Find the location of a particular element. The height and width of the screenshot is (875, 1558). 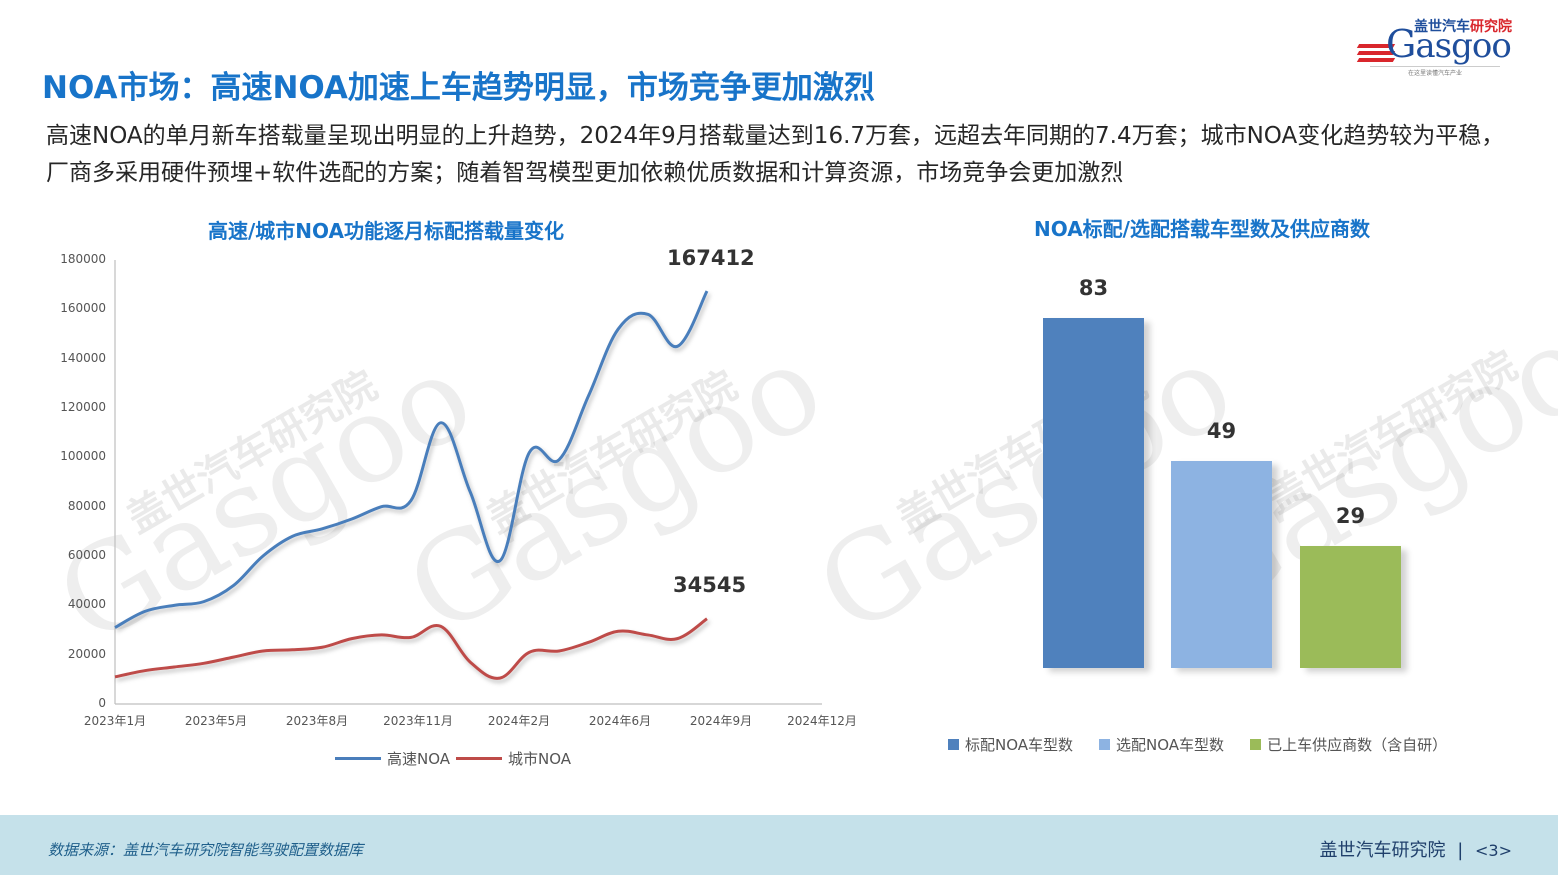

city-end-label: 34545 is located at coordinates (710, 585).